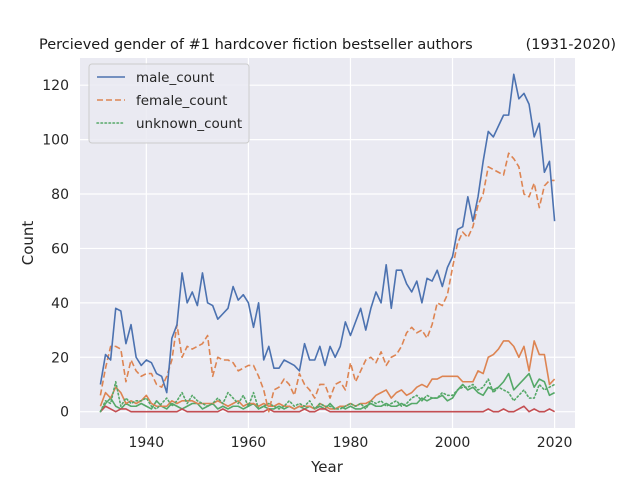 Image resolution: width=640 pixels, height=480 pixels. I want to click on legend-box, so click(169, 103).